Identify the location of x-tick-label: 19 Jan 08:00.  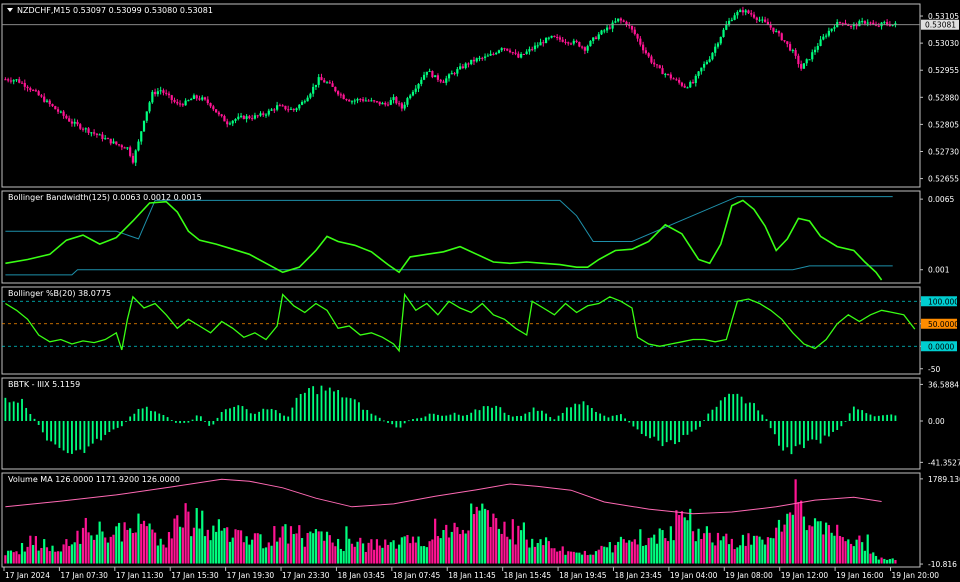
(749, 575).